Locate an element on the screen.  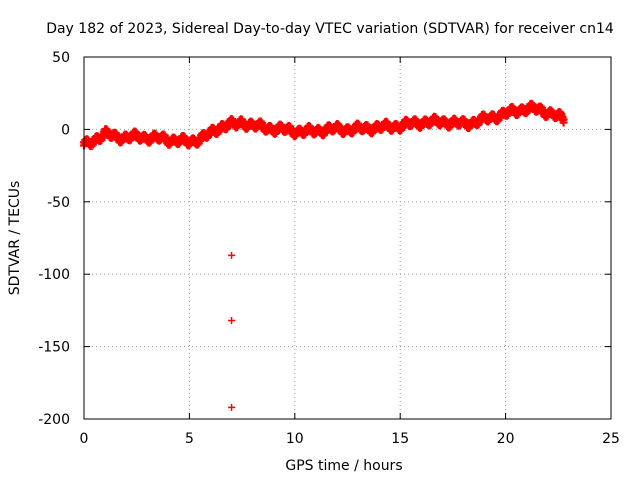
x-axis-label: GPS time / hours is located at coordinates (343, 466).